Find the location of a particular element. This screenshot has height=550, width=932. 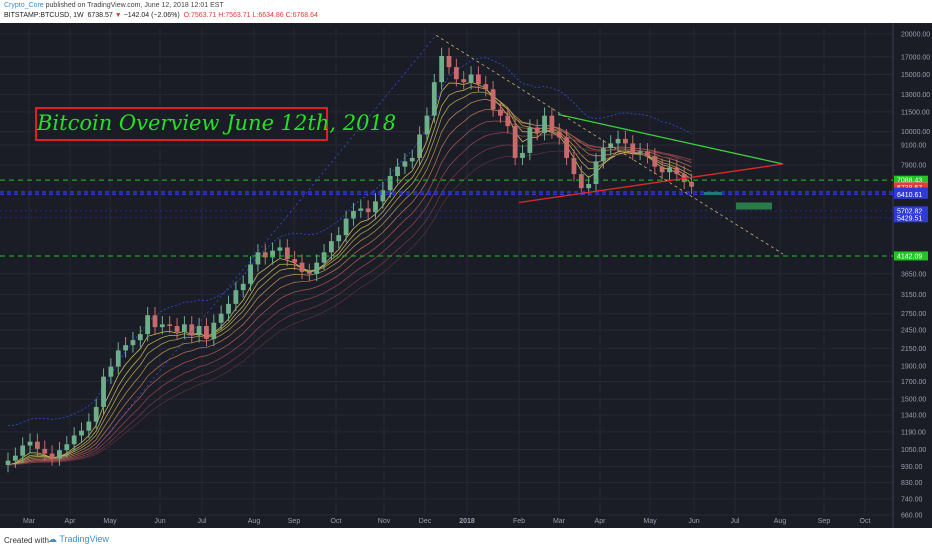

x-tick-label: 2018 is located at coordinates (467, 521).